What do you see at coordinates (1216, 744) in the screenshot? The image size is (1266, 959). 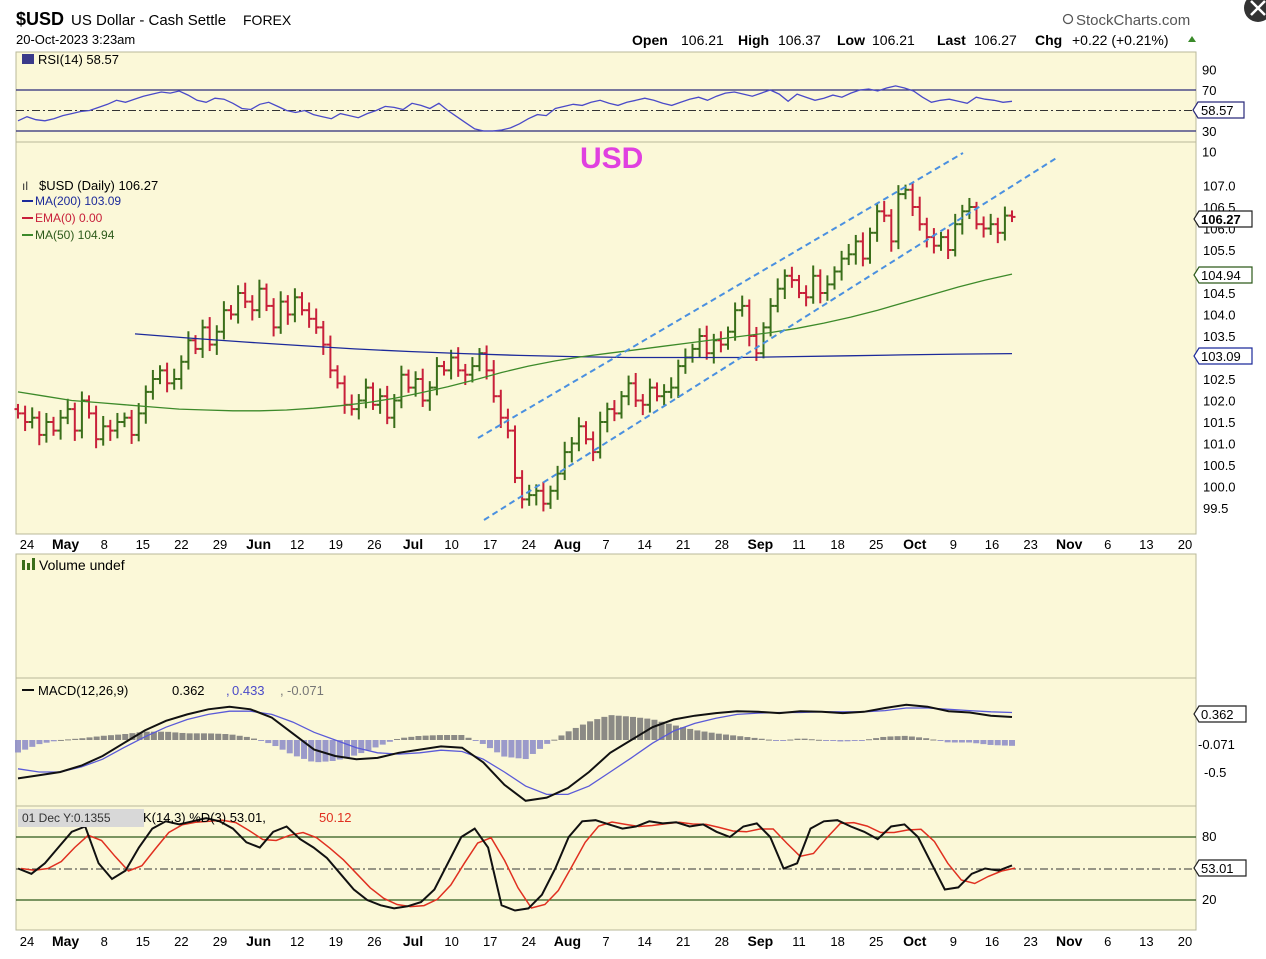 I see `macd-hist-tag-text: -0.071` at bounding box center [1216, 744].